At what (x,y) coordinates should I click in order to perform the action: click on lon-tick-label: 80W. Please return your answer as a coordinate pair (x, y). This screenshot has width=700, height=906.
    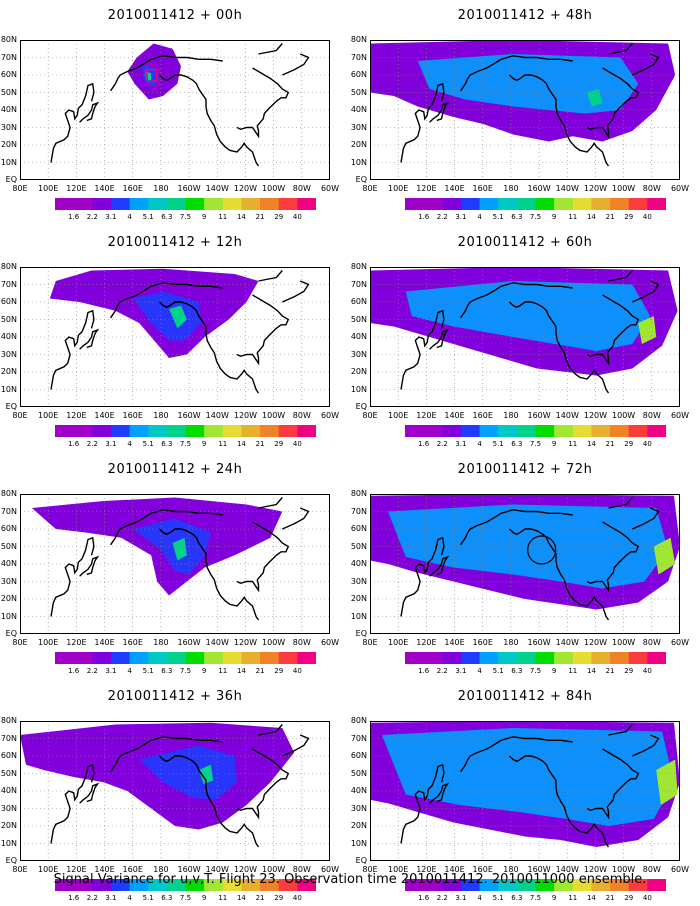
    Looking at the image, I should click on (651, 415).